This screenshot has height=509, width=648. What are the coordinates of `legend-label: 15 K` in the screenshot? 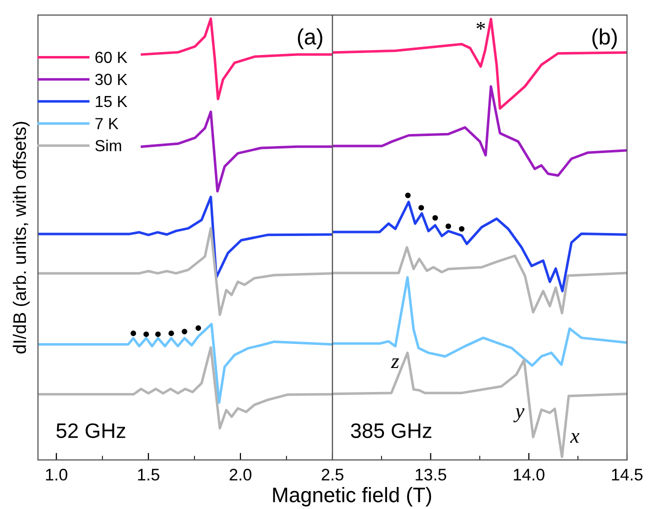 It's located at (112, 102).